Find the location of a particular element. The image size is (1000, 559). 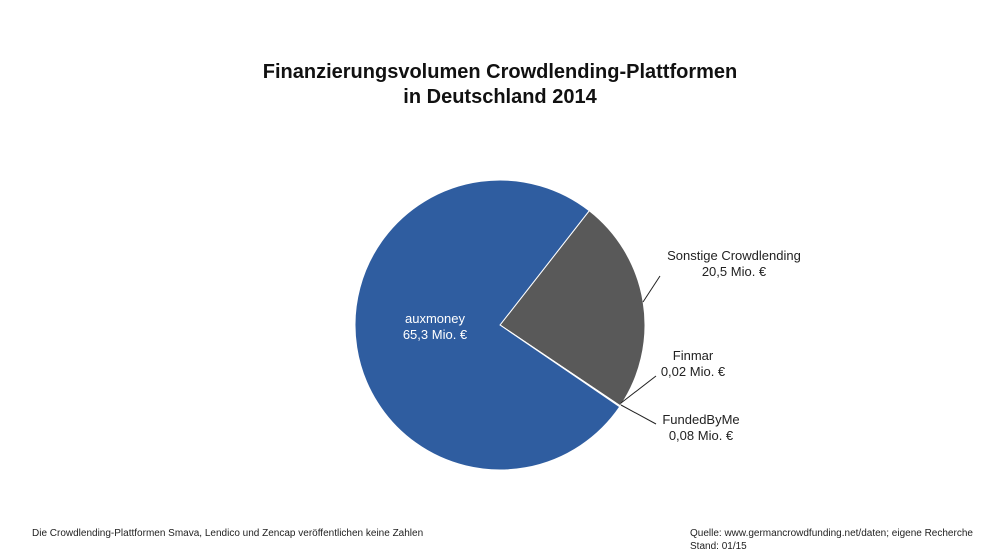

value-label: 20,5 Mio. € is located at coordinates (734, 271).